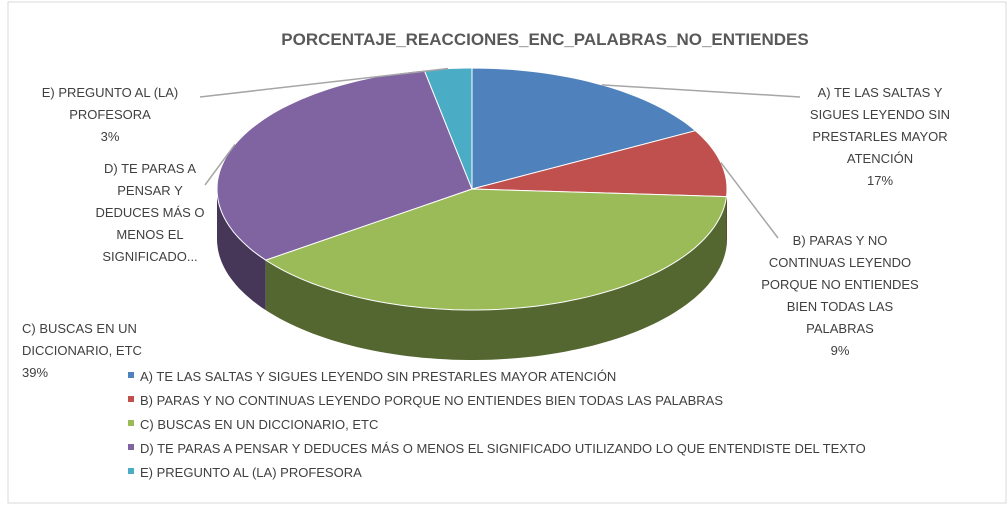 Image resolution: width=1008 pixels, height=505 pixels. I want to click on data-label-value: 3%, so click(110, 136).